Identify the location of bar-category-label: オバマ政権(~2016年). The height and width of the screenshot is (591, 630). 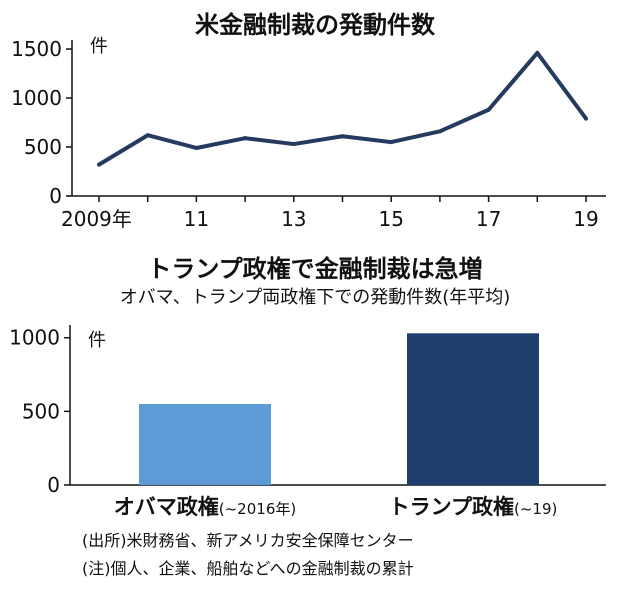
(205, 507).